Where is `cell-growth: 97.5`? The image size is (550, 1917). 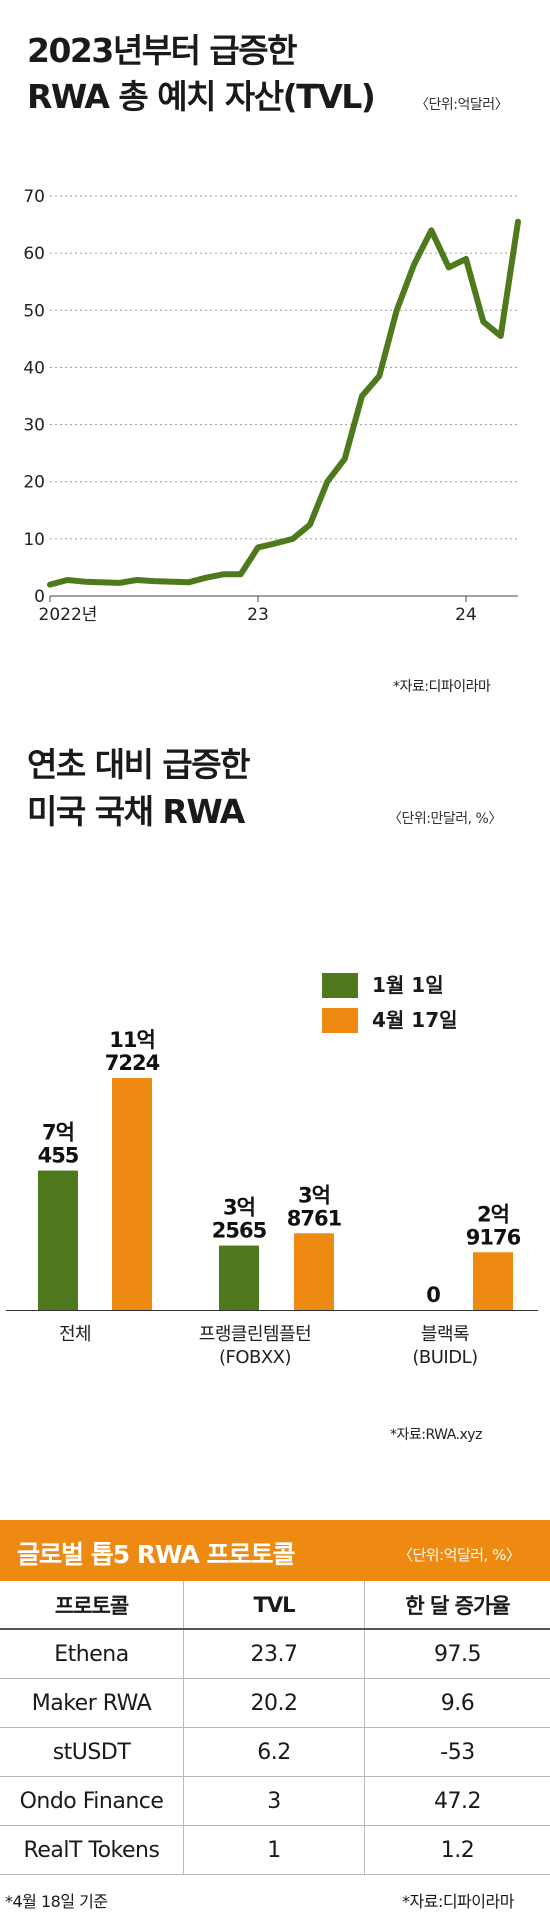 cell-growth: 97.5 is located at coordinates (457, 1654).